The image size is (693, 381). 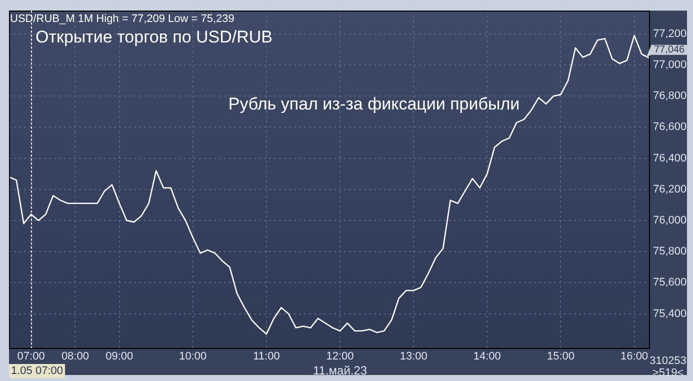 I want to click on x-tick-label: 12:00, so click(x=340, y=356).